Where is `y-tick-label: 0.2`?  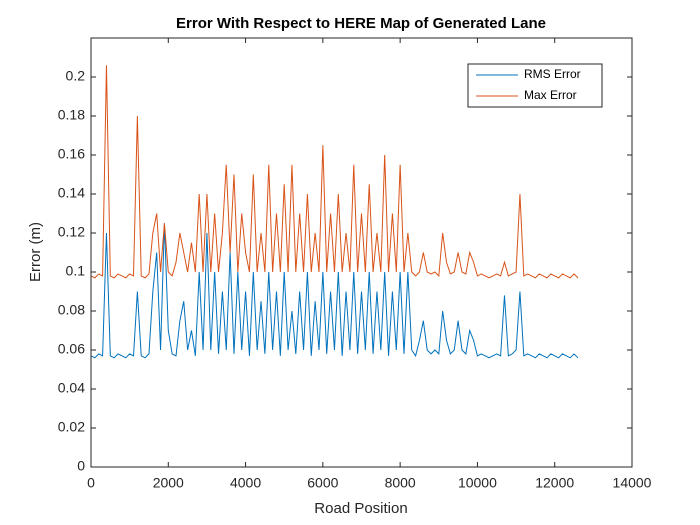 y-tick-label: 0.2 is located at coordinates (76, 76).